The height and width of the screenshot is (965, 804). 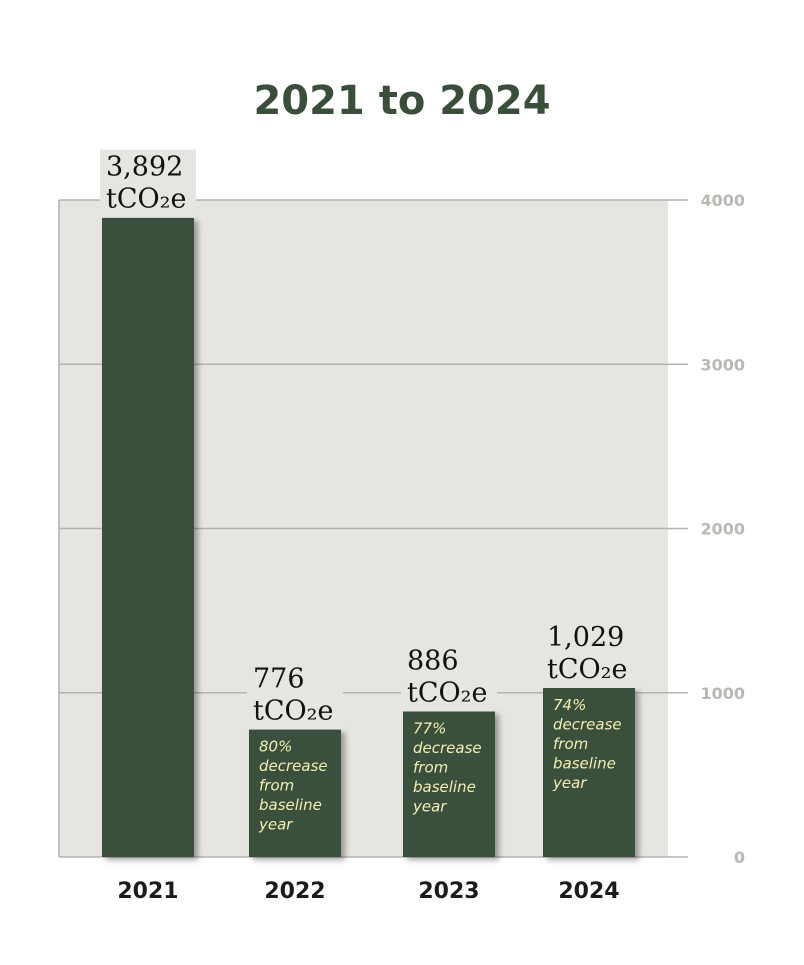 What do you see at coordinates (585, 637) in the screenshot?
I see `value-label: 1,029` at bounding box center [585, 637].